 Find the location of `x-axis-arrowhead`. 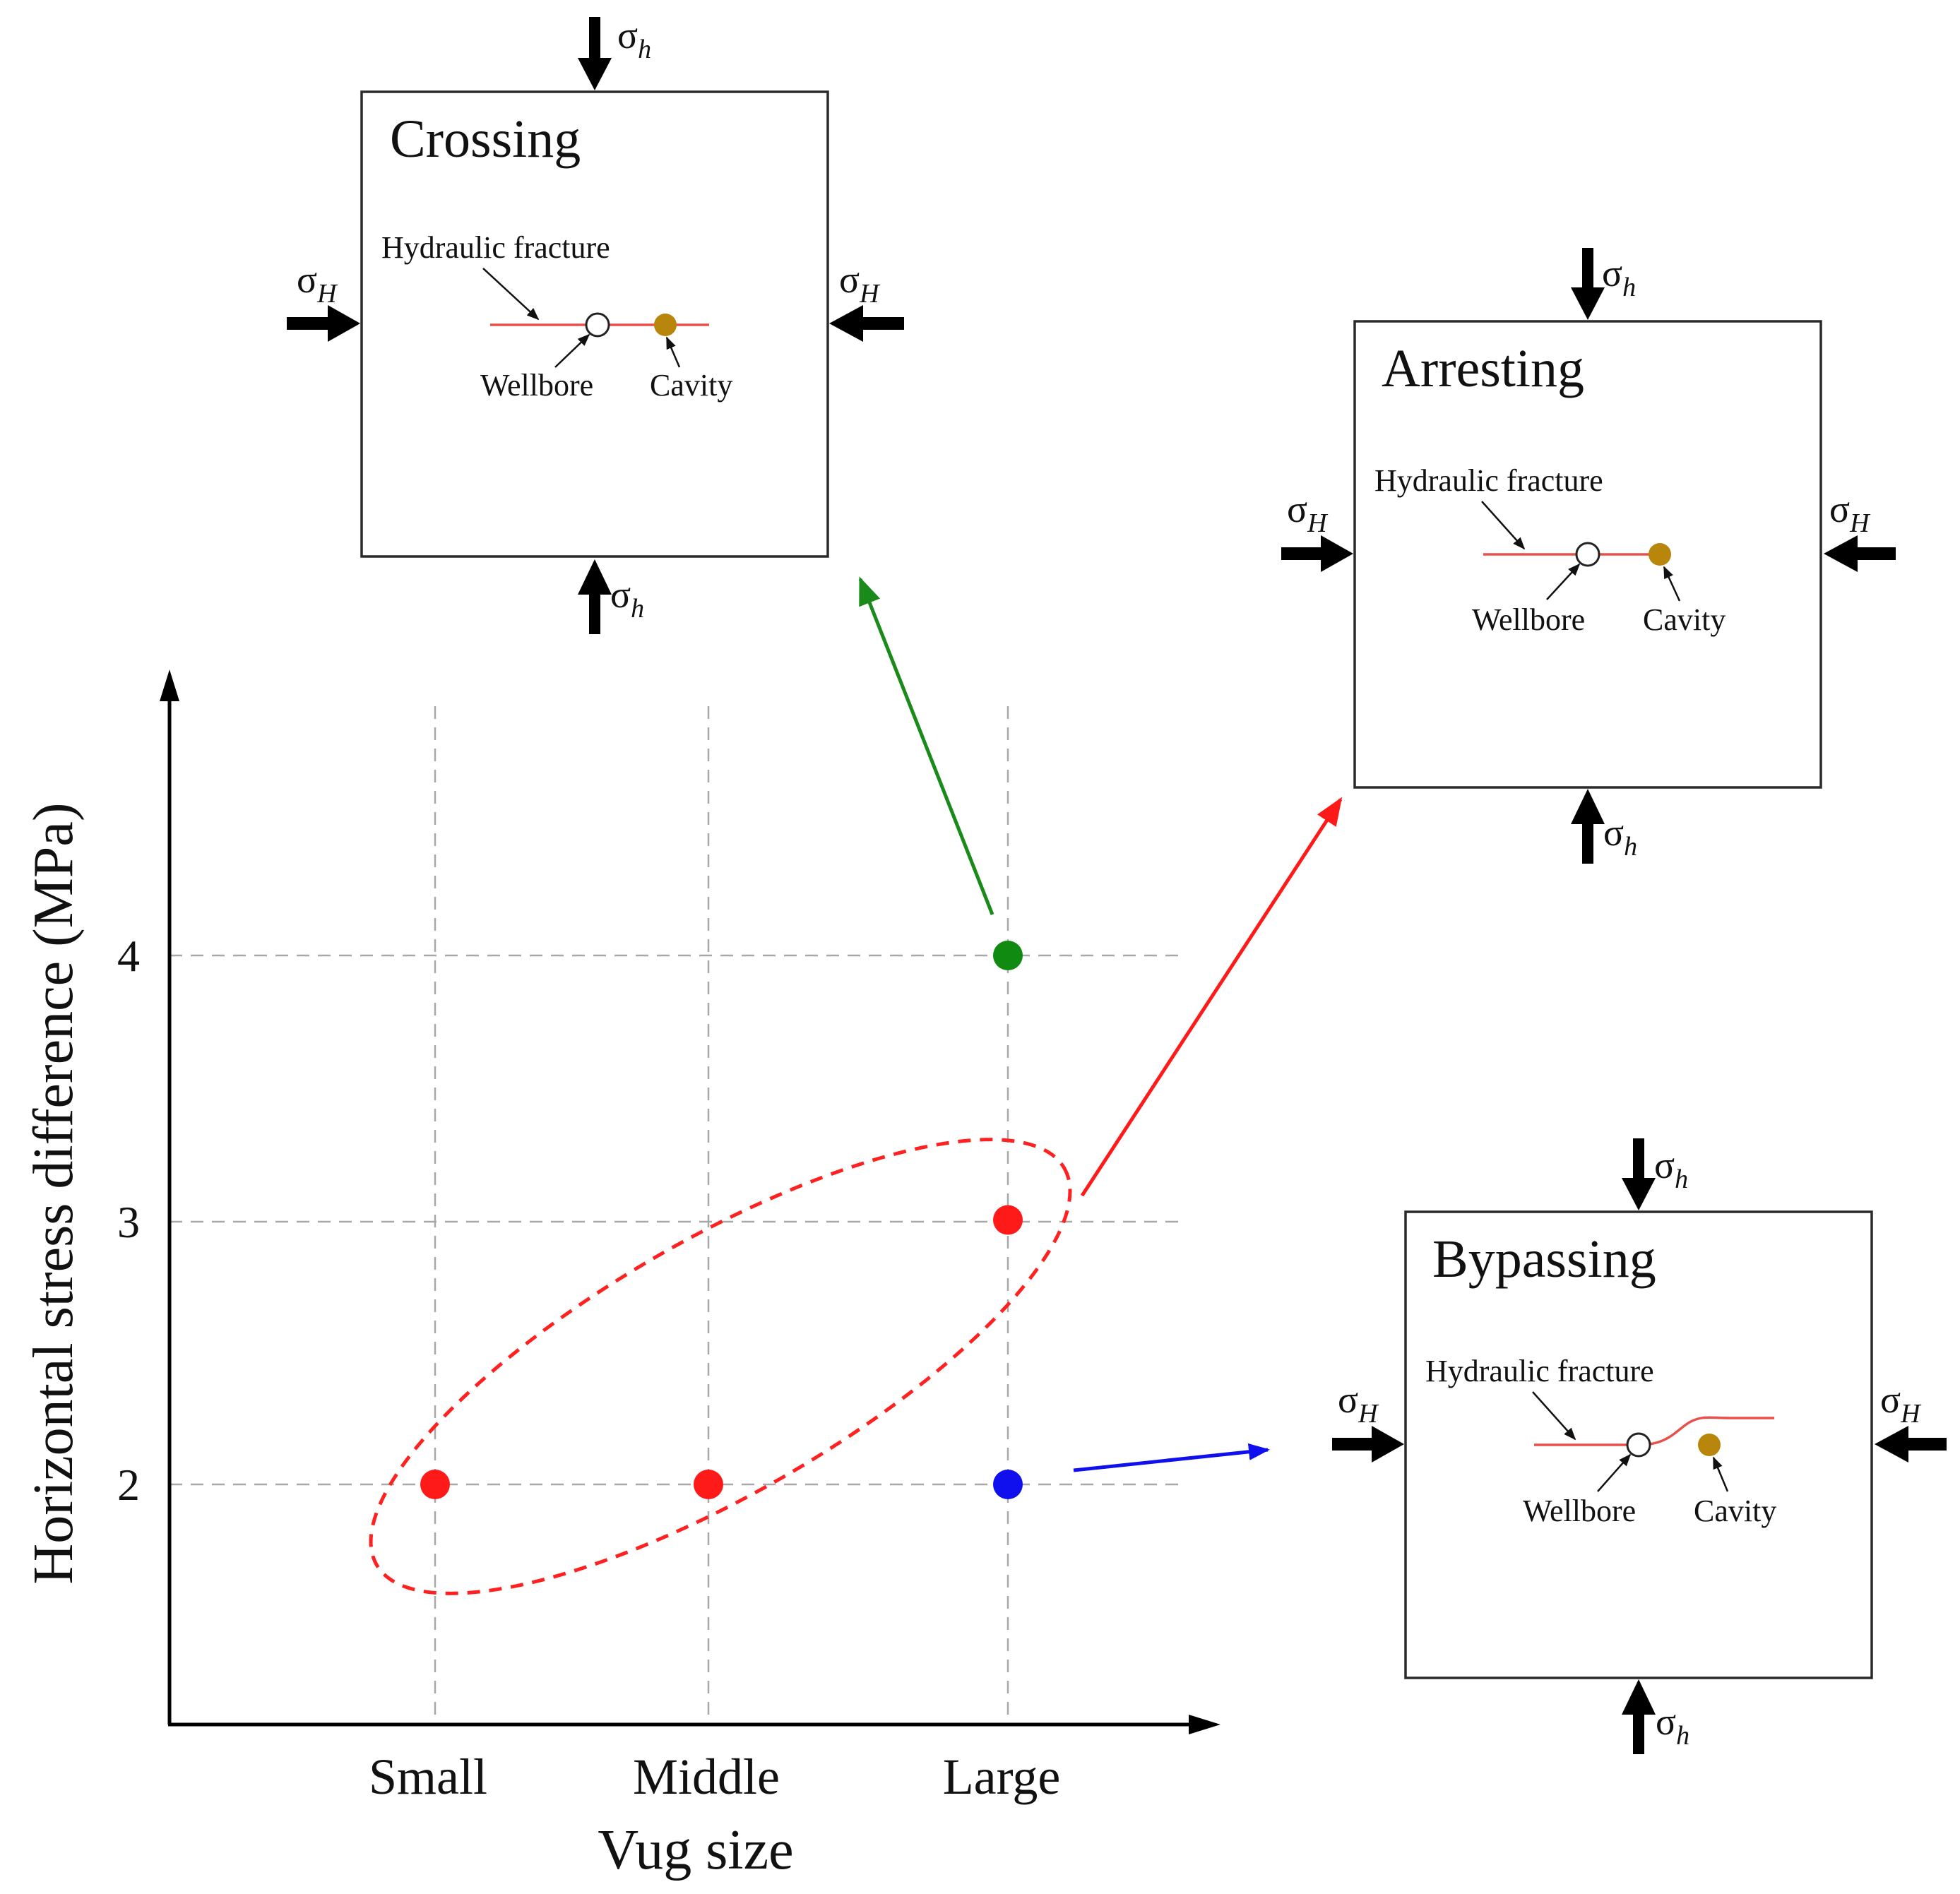

x-axis-arrowhead is located at coordinates (1204, 1725).